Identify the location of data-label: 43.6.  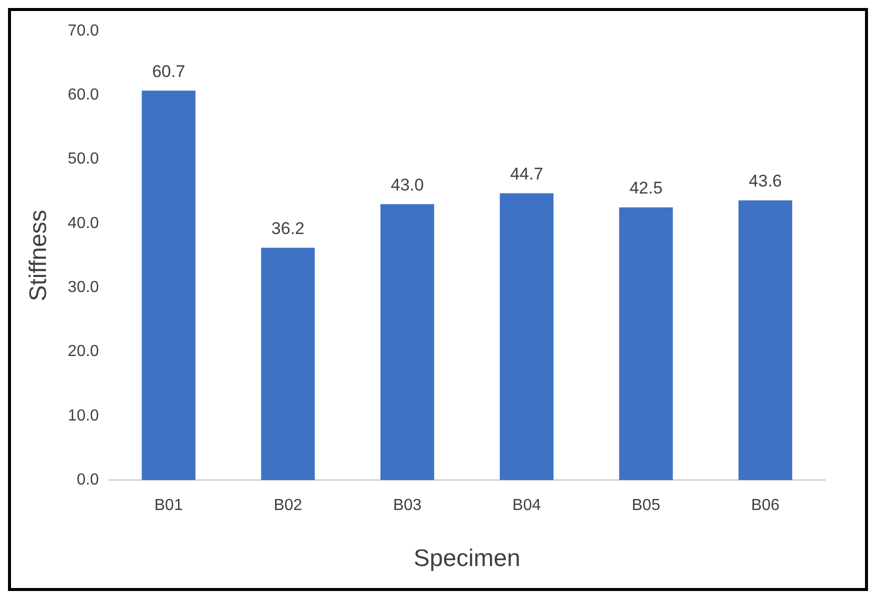
(765, 181).